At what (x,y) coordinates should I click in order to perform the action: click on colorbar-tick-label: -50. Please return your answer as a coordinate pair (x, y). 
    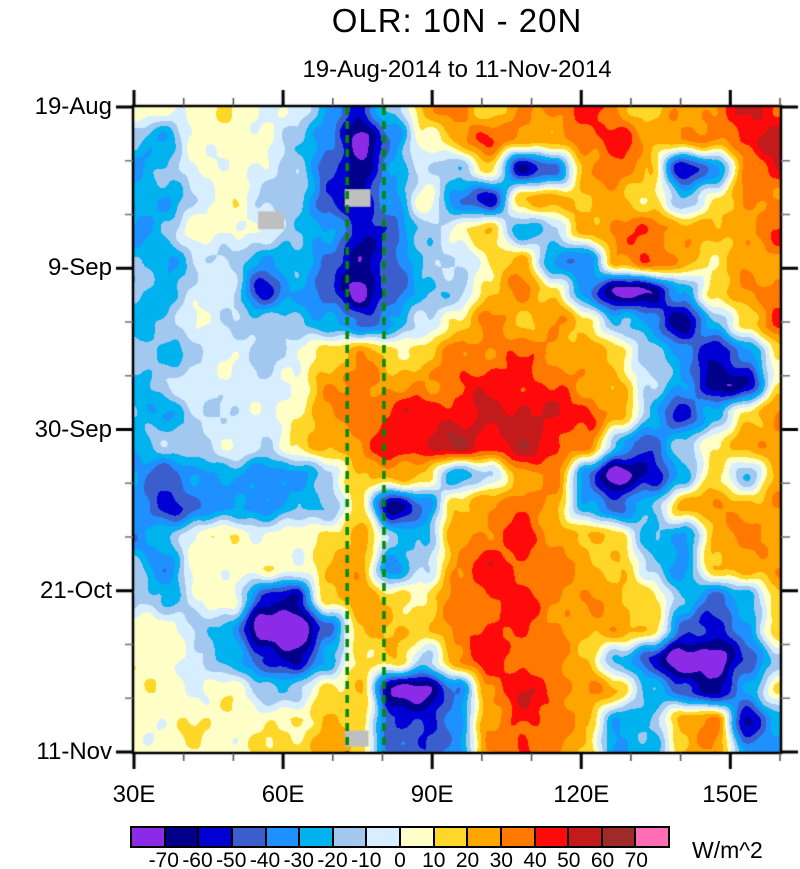
    Looking at the image, I should click on (231, 859).